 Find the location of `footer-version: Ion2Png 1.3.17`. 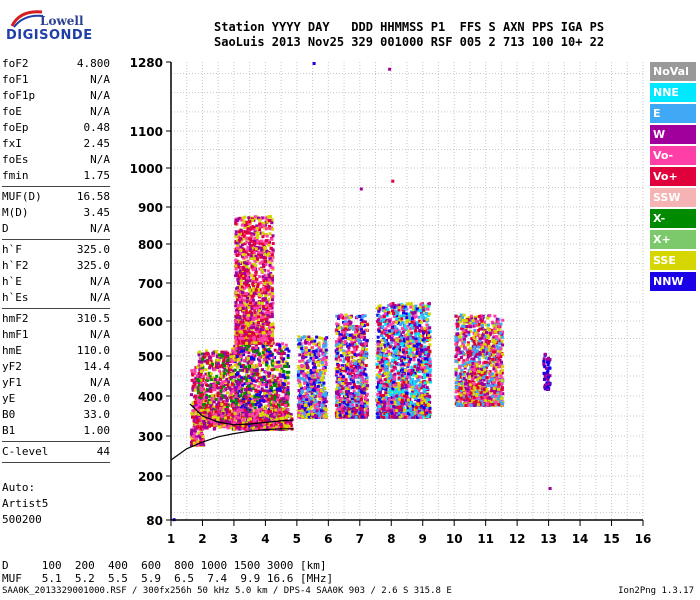

footer-version: Ion2Png 1.3.17 is located at coordinates (656, 591).